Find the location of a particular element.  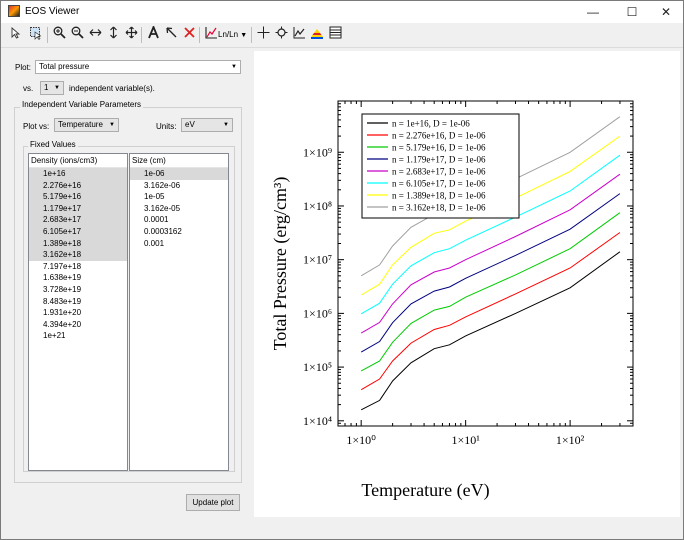

density-list-item: 2.276e+16 is located at coordinates (78, 185).